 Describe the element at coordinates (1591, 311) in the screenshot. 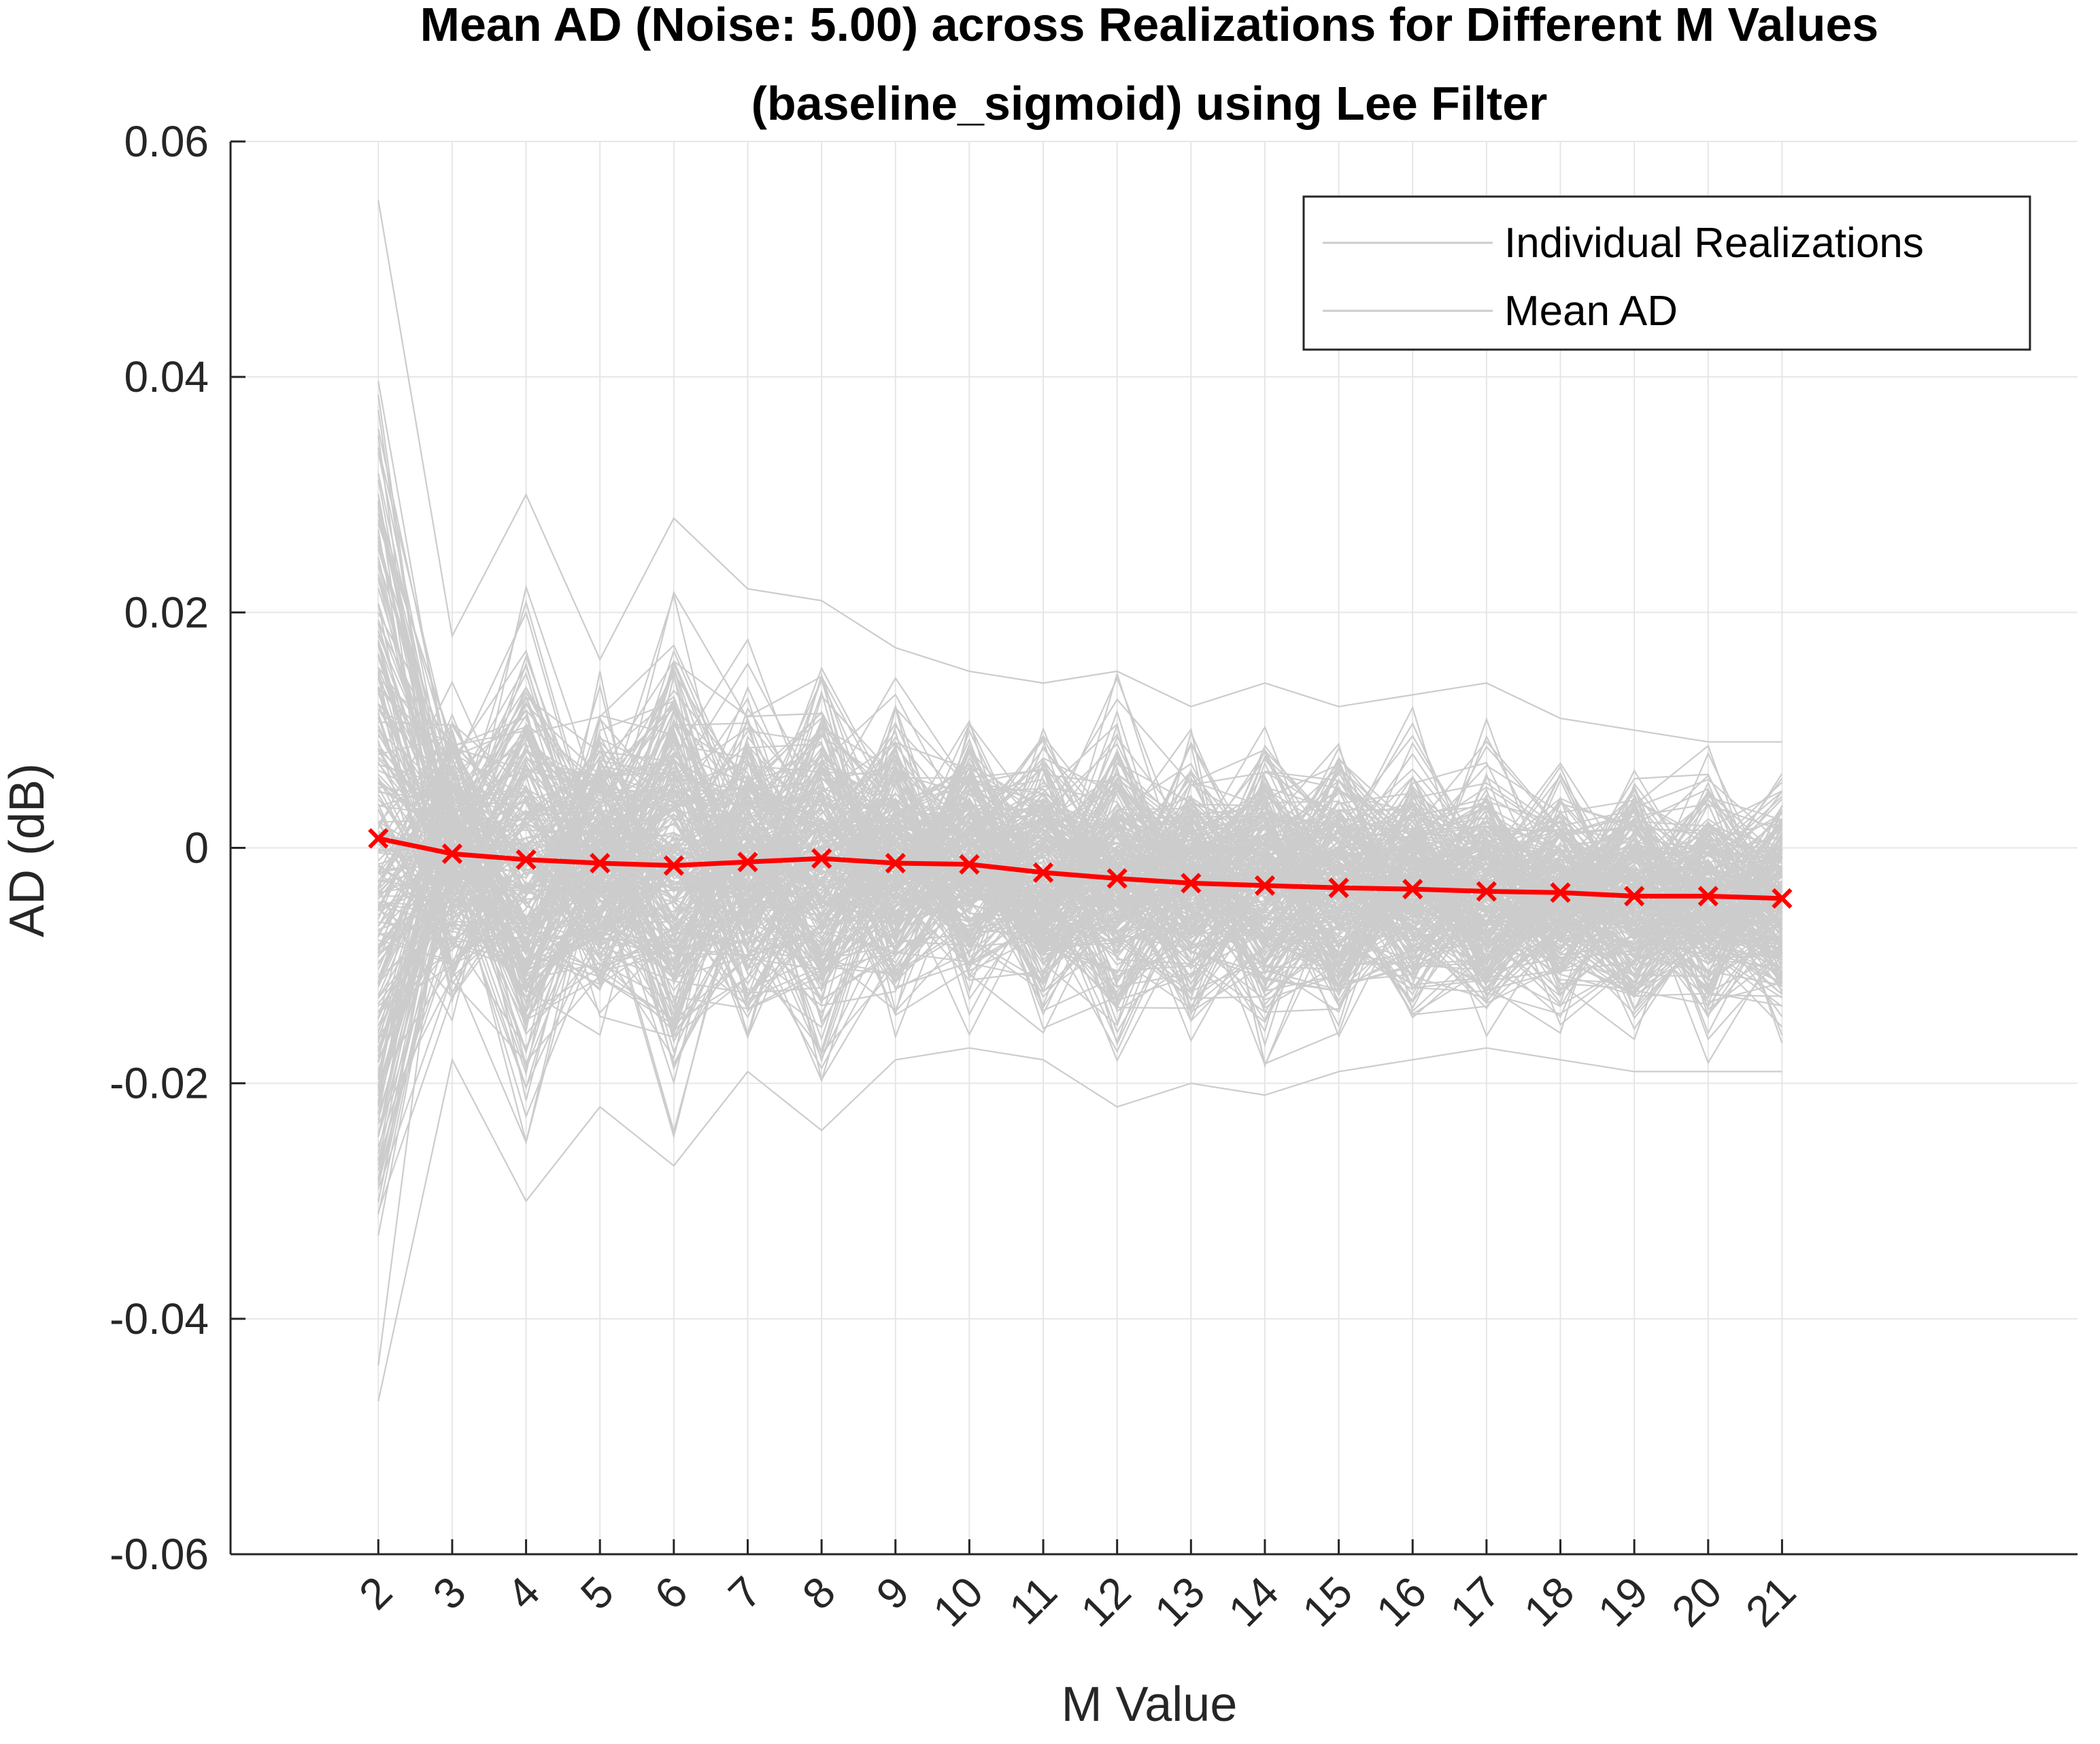

I see `legend-label-mean: Mean AD` at that location.